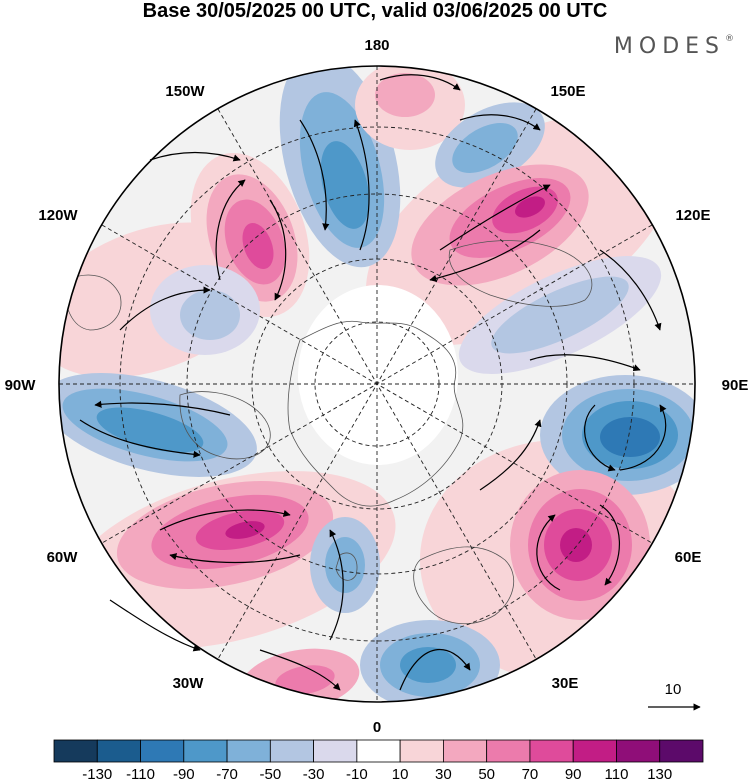 This screenshot has width=750, height=783. What do you see at coordinates (729, 39) in the screenshot?
I see `brand-registered-mark: ®` at bounding box center [729, 39].